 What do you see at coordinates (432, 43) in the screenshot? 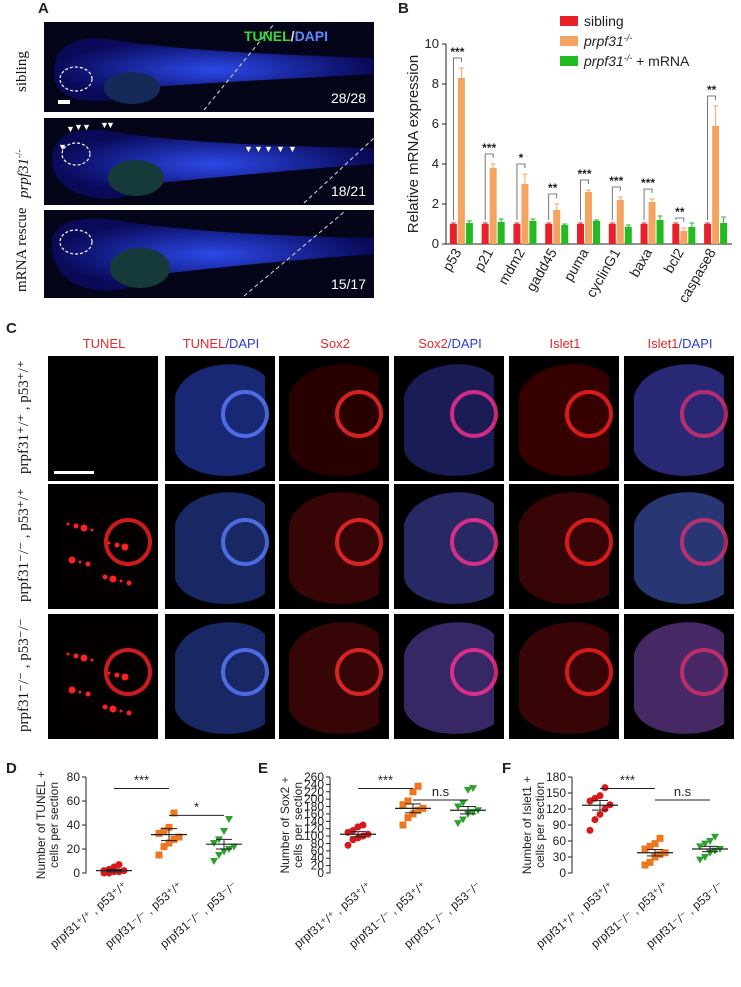
I see `y-tick-label: 10` at bounding box center [432, 43].